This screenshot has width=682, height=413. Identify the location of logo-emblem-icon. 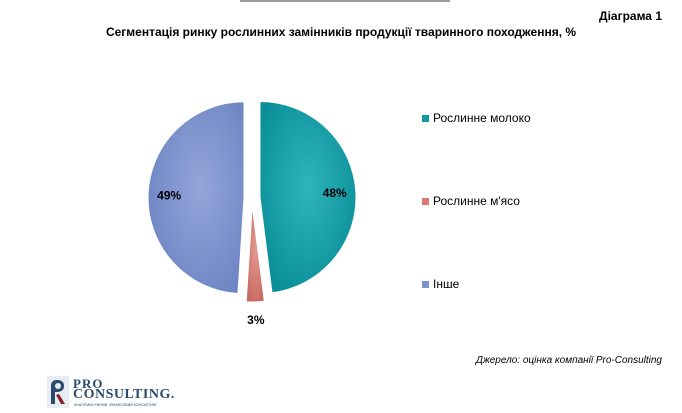
(58, 392).